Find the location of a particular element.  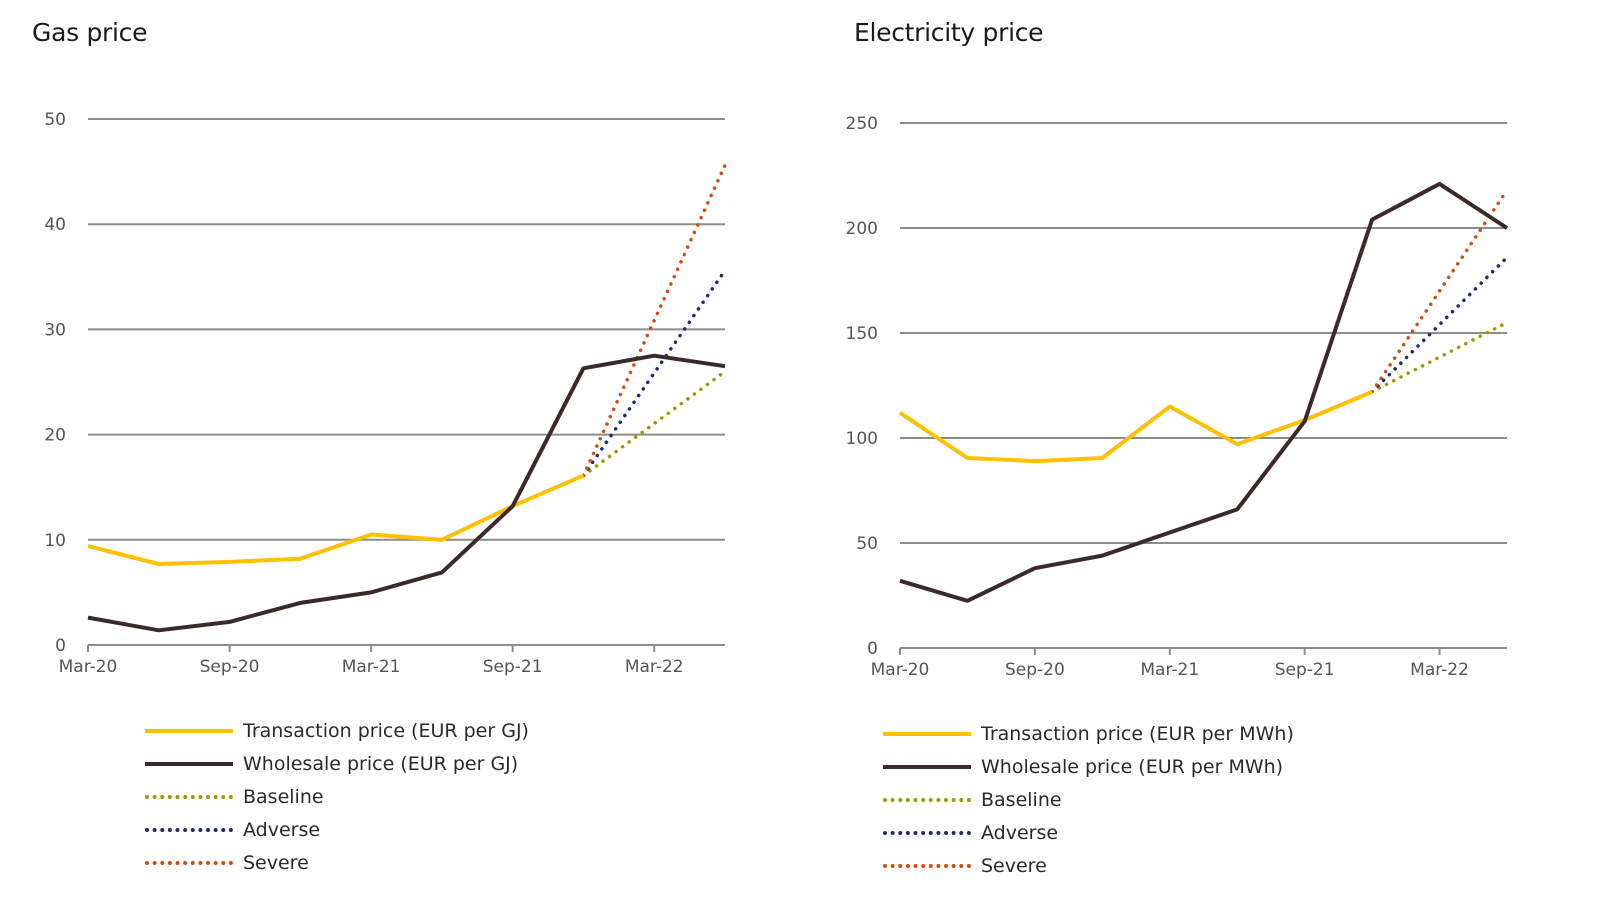

legend-label: Wholesale price (EUR per GJ) is located at coordinates (381, 763).